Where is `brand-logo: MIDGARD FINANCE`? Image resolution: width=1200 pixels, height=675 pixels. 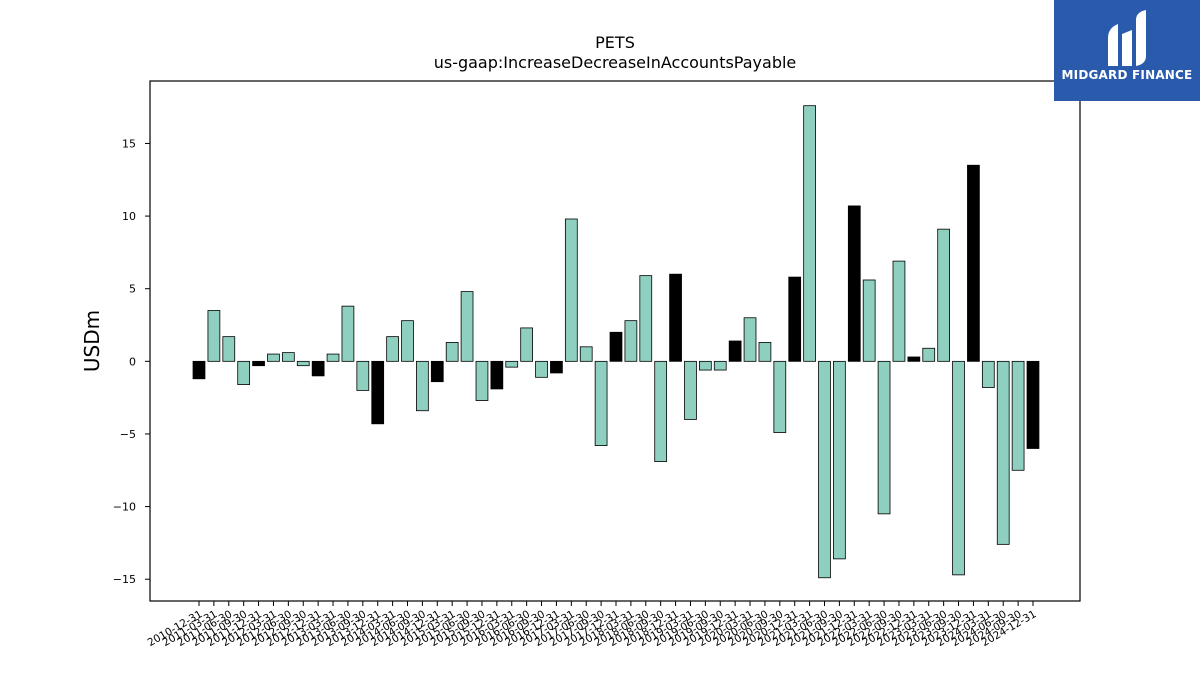
brand-logo: MIDGARD FINANCE is located at coordinates (1127, 50).